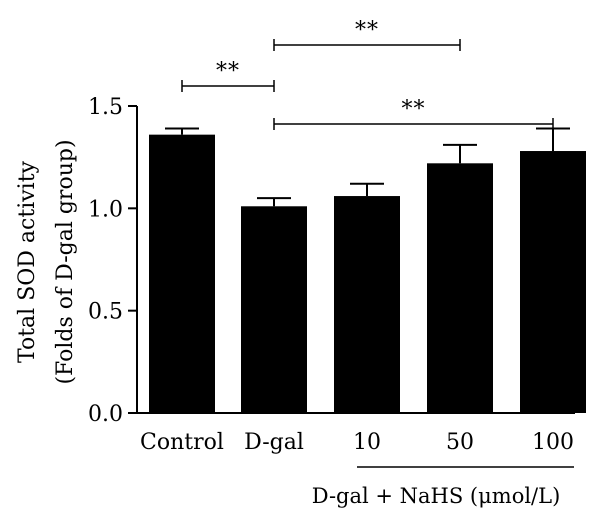  Describe the element at coordinates (65, 261) in the screenshot. I see `y-axis-title-line2: (Folds of D-gal group)` at that location.